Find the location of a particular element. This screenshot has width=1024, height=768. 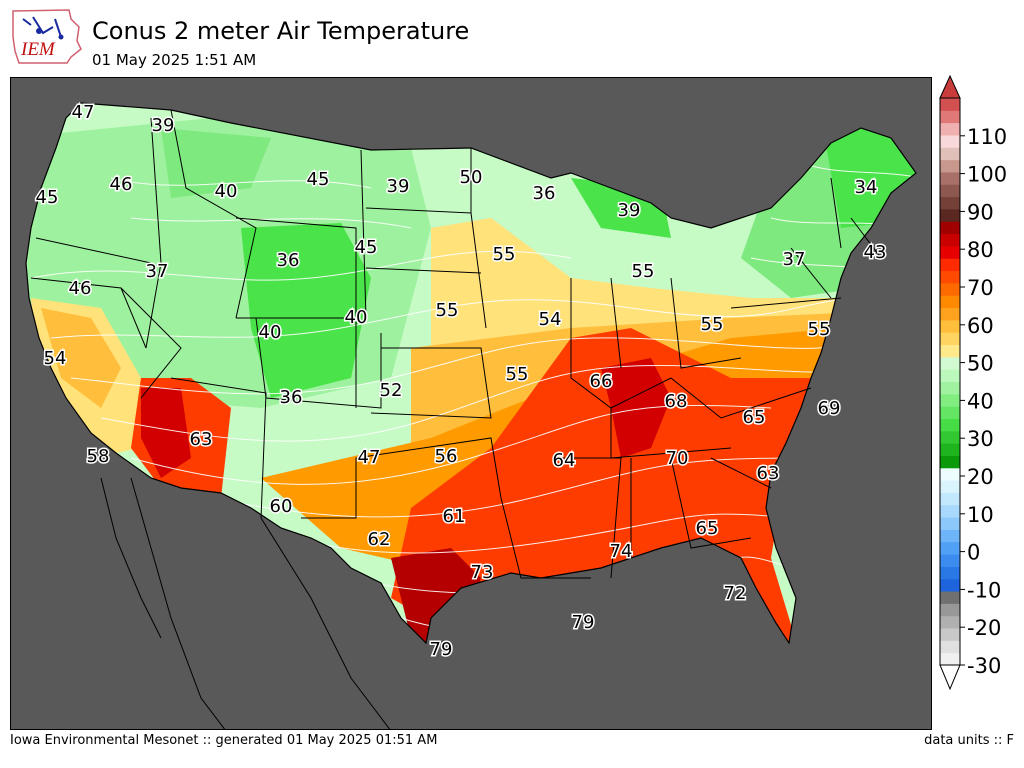

mexico-border is located at coordinates (245, 603).